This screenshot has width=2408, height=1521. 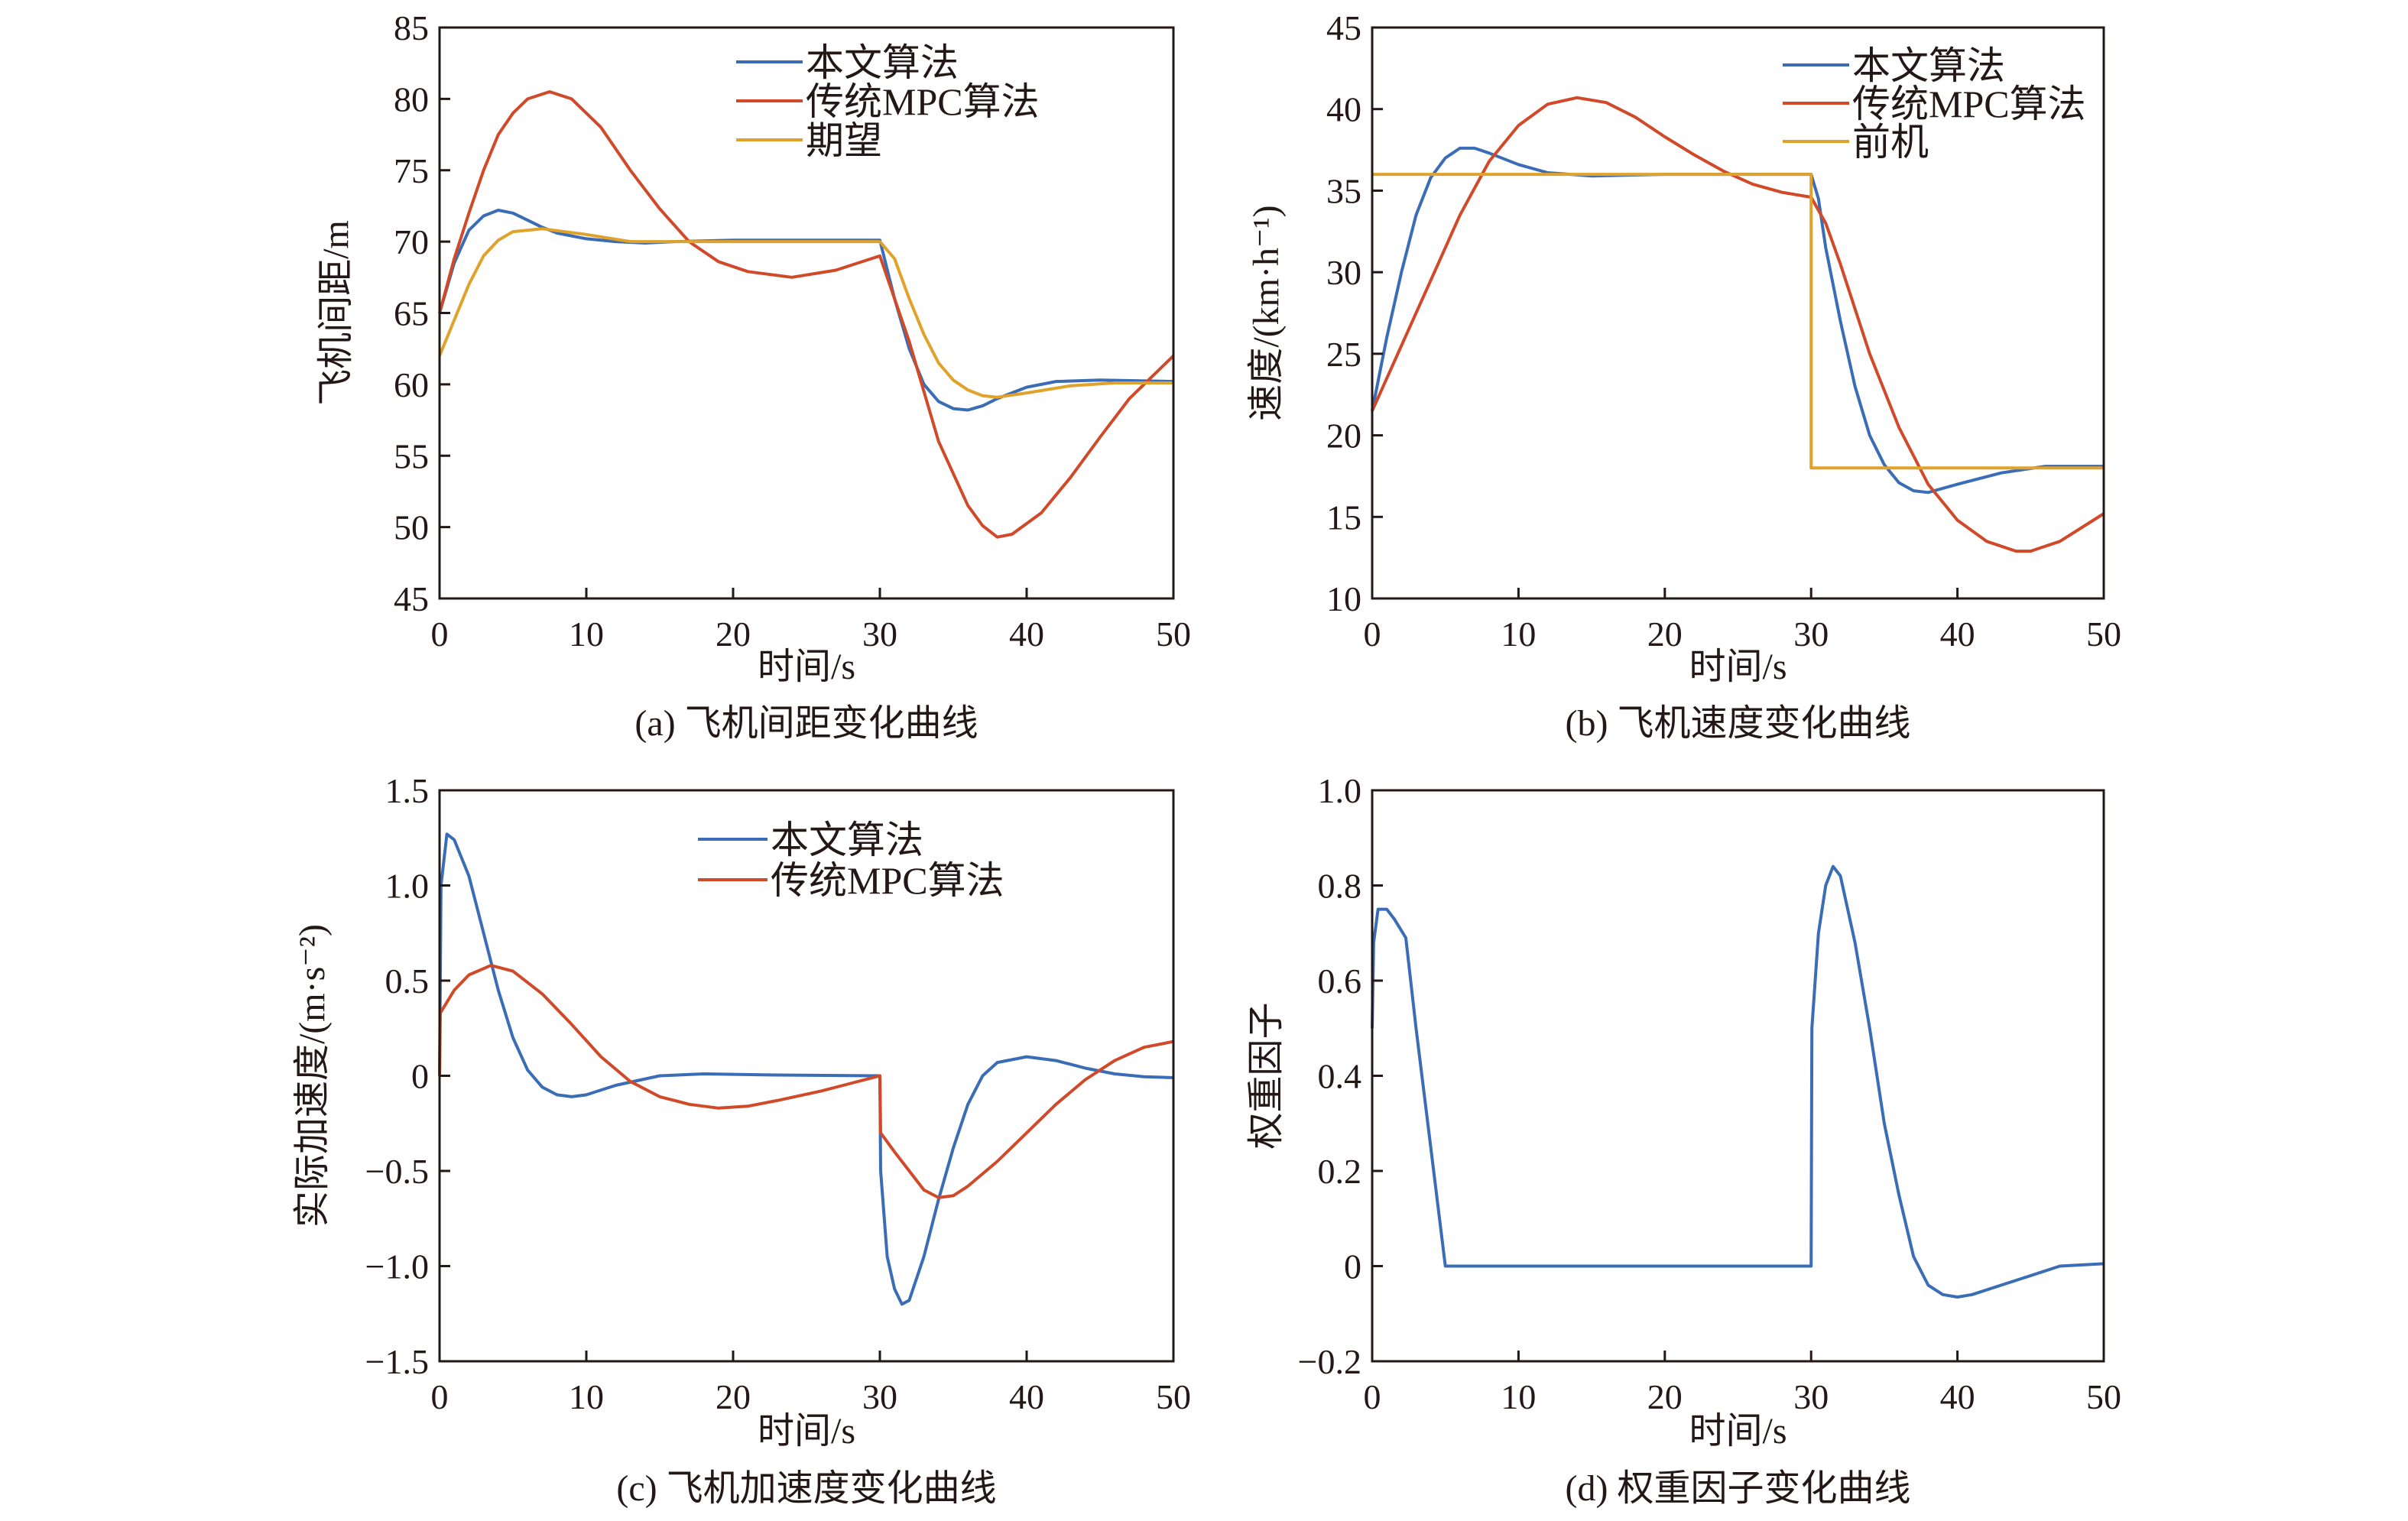 I want to click on y-tick-label: 85, so click(x=412, y=27).